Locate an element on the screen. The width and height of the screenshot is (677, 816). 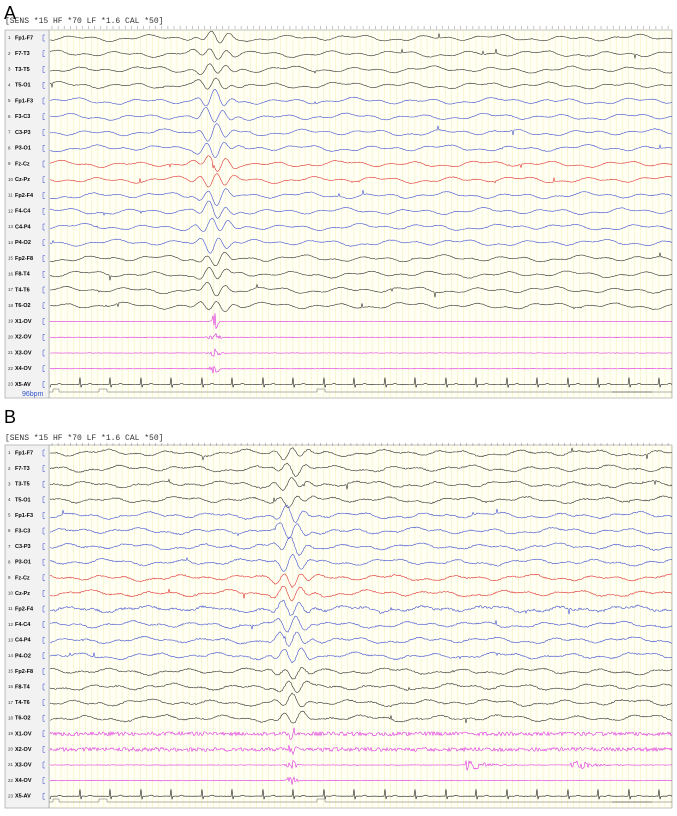
channel-name: C4-P4 is located at coordinates (23, 641).